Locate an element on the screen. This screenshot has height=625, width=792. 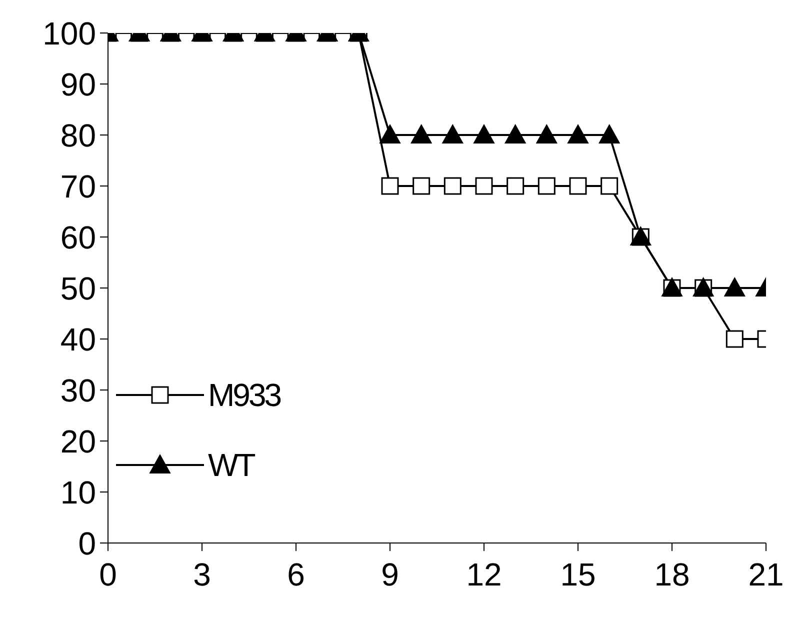
x-tick-label: 12 is located at coordinates (484, 574).